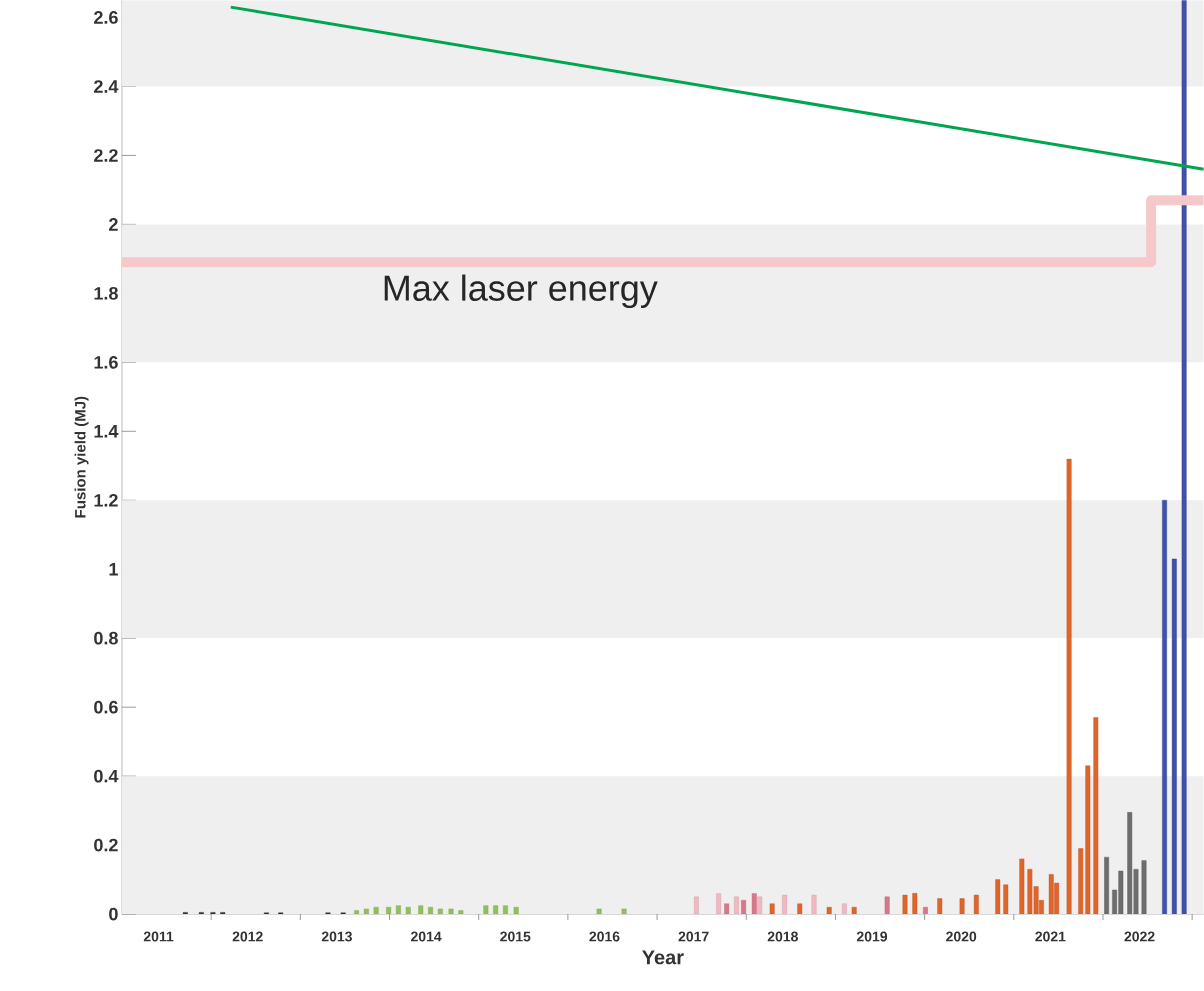  What do you see at coordinates (872, 936) in the screenshot?
I see `x-tick-label: 2019` at bounding box center [872, 936].